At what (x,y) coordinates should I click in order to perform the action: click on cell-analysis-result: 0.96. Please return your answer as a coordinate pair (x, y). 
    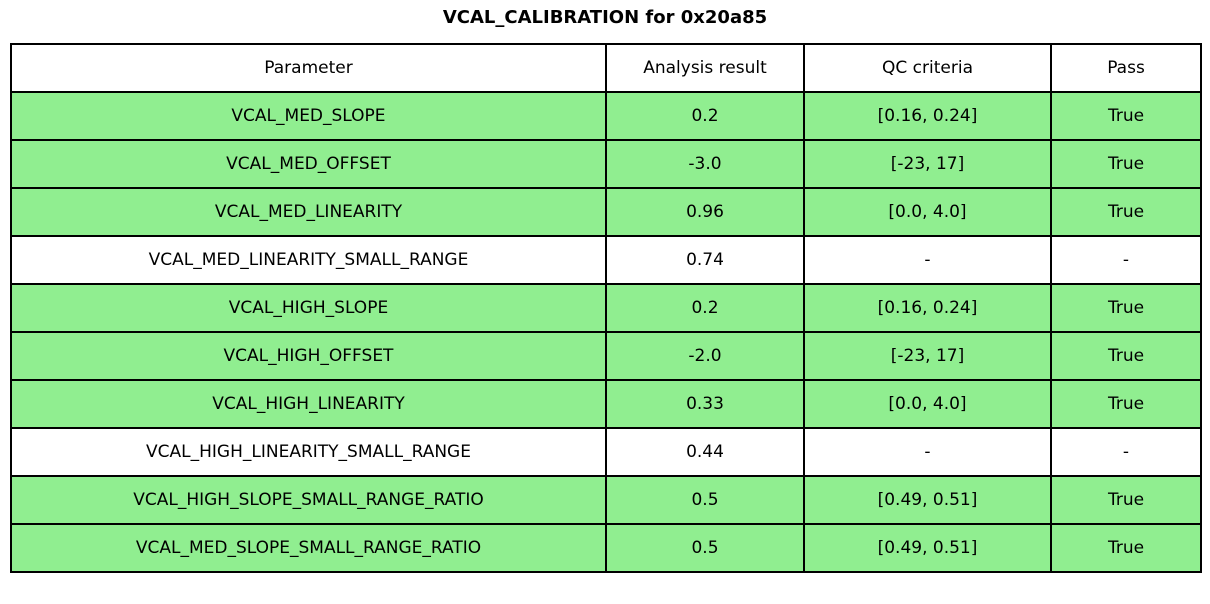
    Looking at the image, I should click on (705, 212).